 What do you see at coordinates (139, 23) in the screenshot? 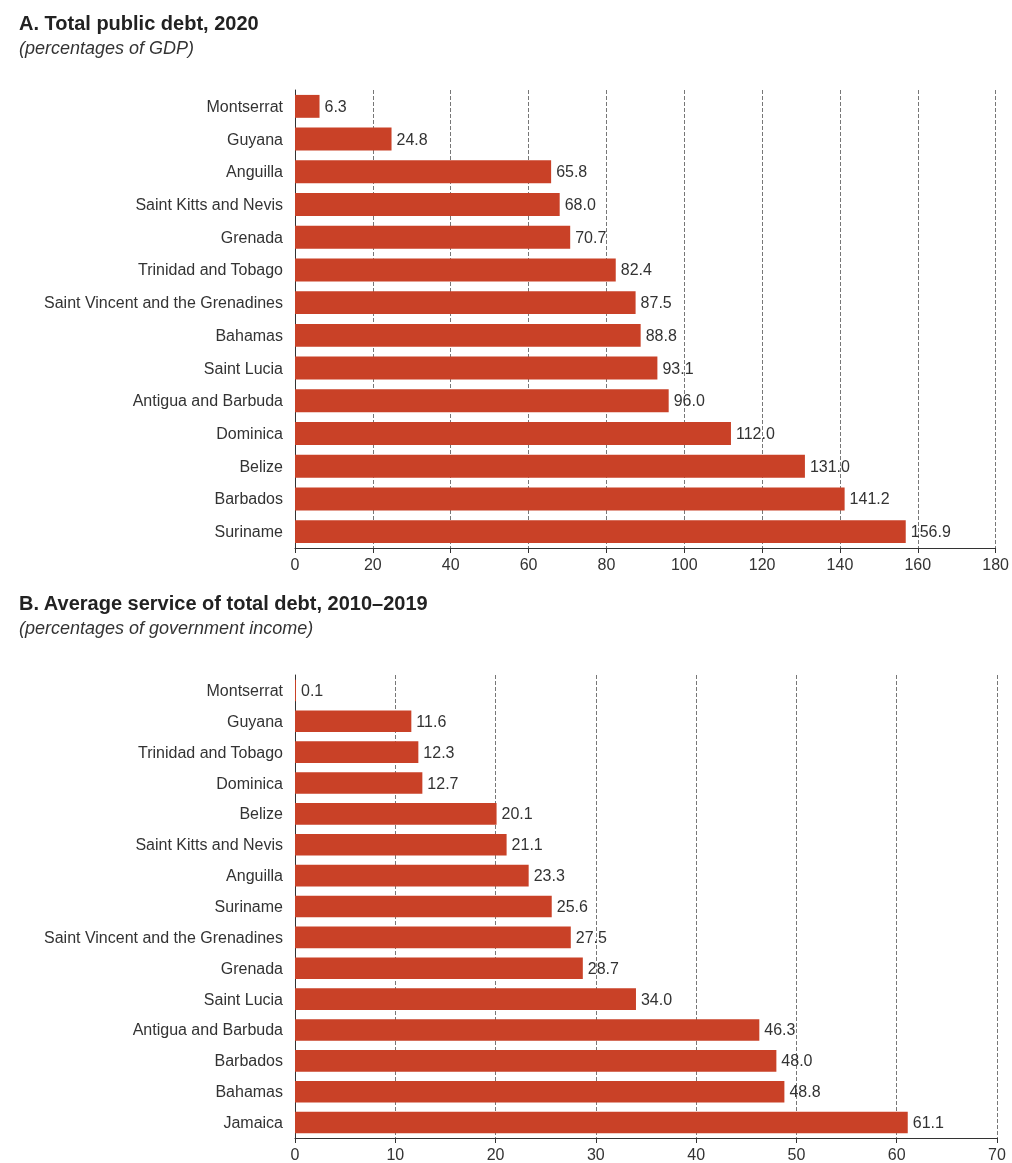
I see `chart-title: A. Total public debt, 2020` at bounding box center [139, 23].